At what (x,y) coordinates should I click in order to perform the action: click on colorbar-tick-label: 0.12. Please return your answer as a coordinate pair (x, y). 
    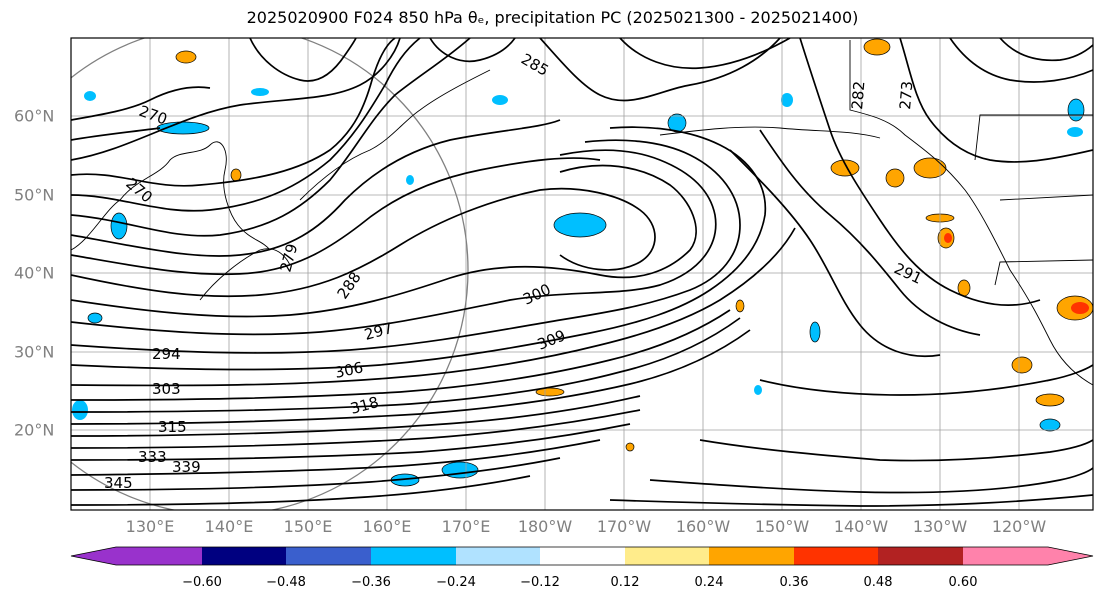
    Looking at the image, I should click on (625, 582).